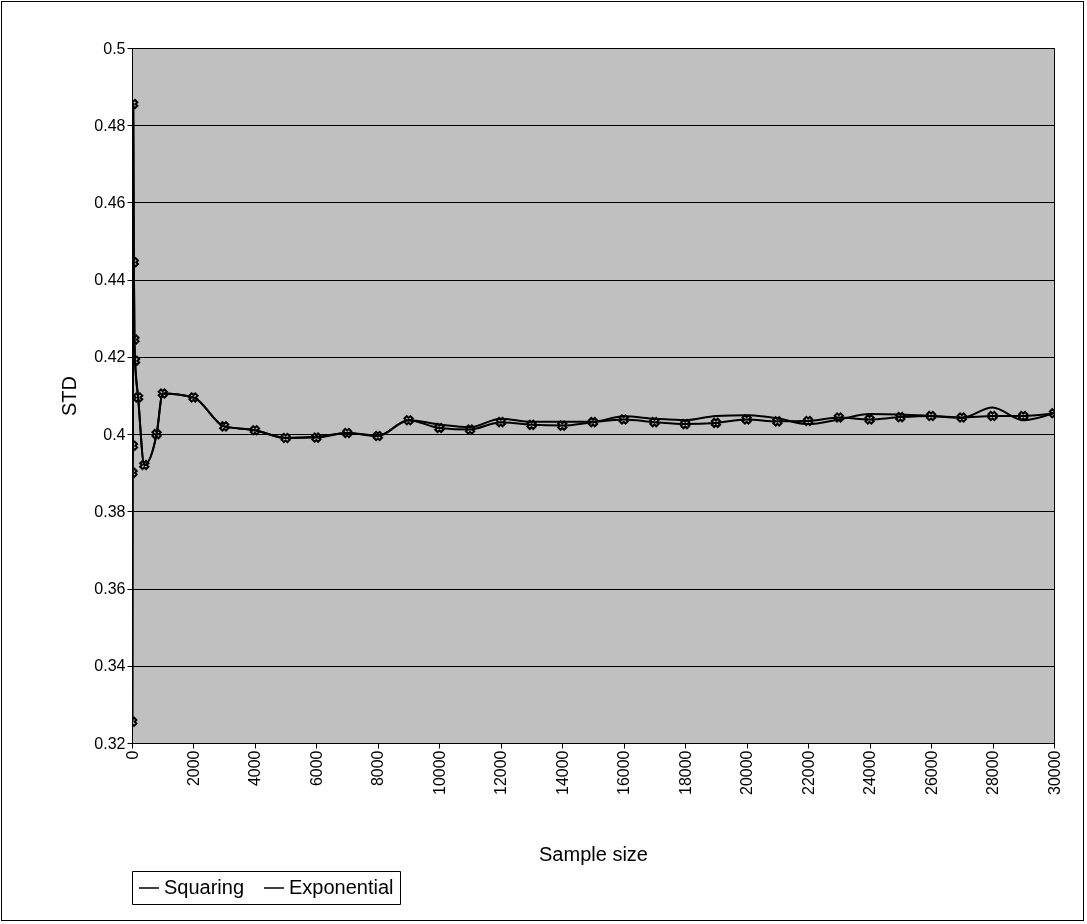 Image resolution: width=1087 pixels, height=924 pixels. What do you see at coordinates (593, 853) in the screenshot?
I see `x-axis-title: Sample size` at bounding box center [593, 853].